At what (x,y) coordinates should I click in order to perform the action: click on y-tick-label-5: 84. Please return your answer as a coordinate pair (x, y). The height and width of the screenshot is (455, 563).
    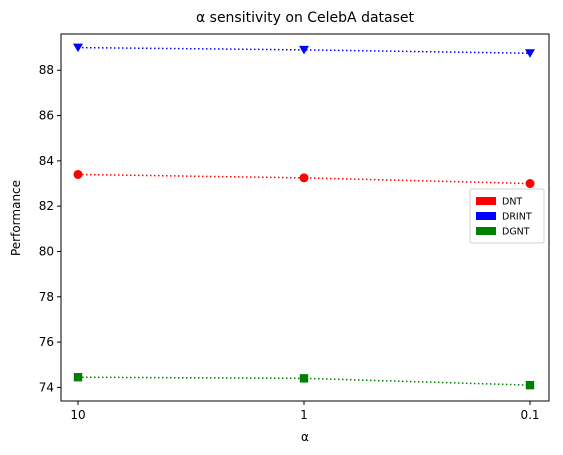
    Looking at the image, I should click on (46, 161).